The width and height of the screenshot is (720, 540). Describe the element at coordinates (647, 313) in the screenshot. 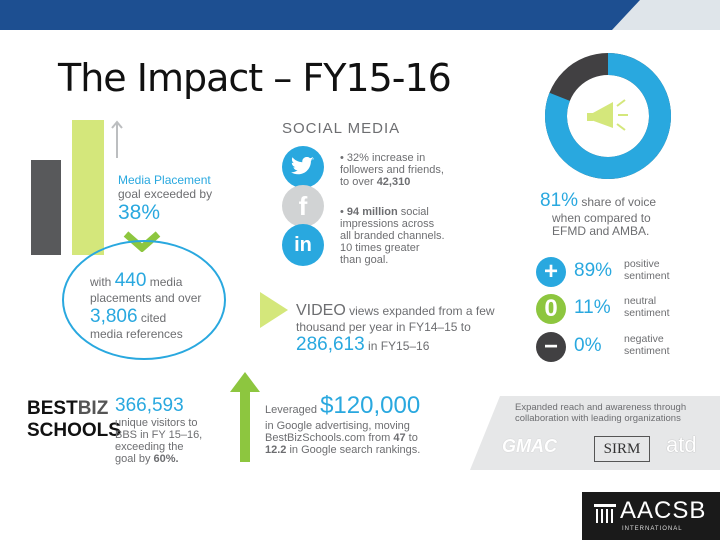

I see `neutral-label-2: sentiment` at that location.